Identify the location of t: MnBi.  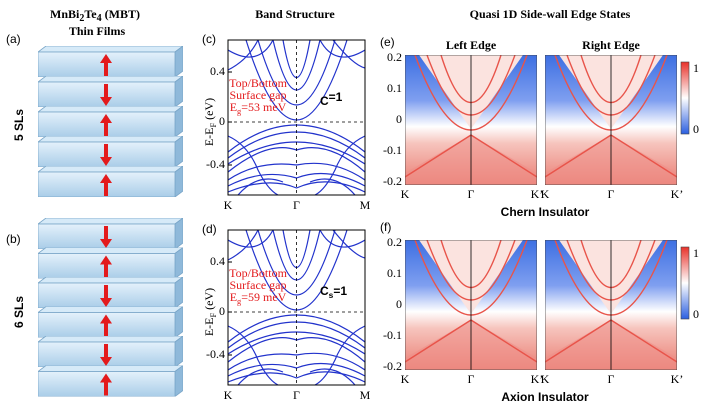
(65, 14).